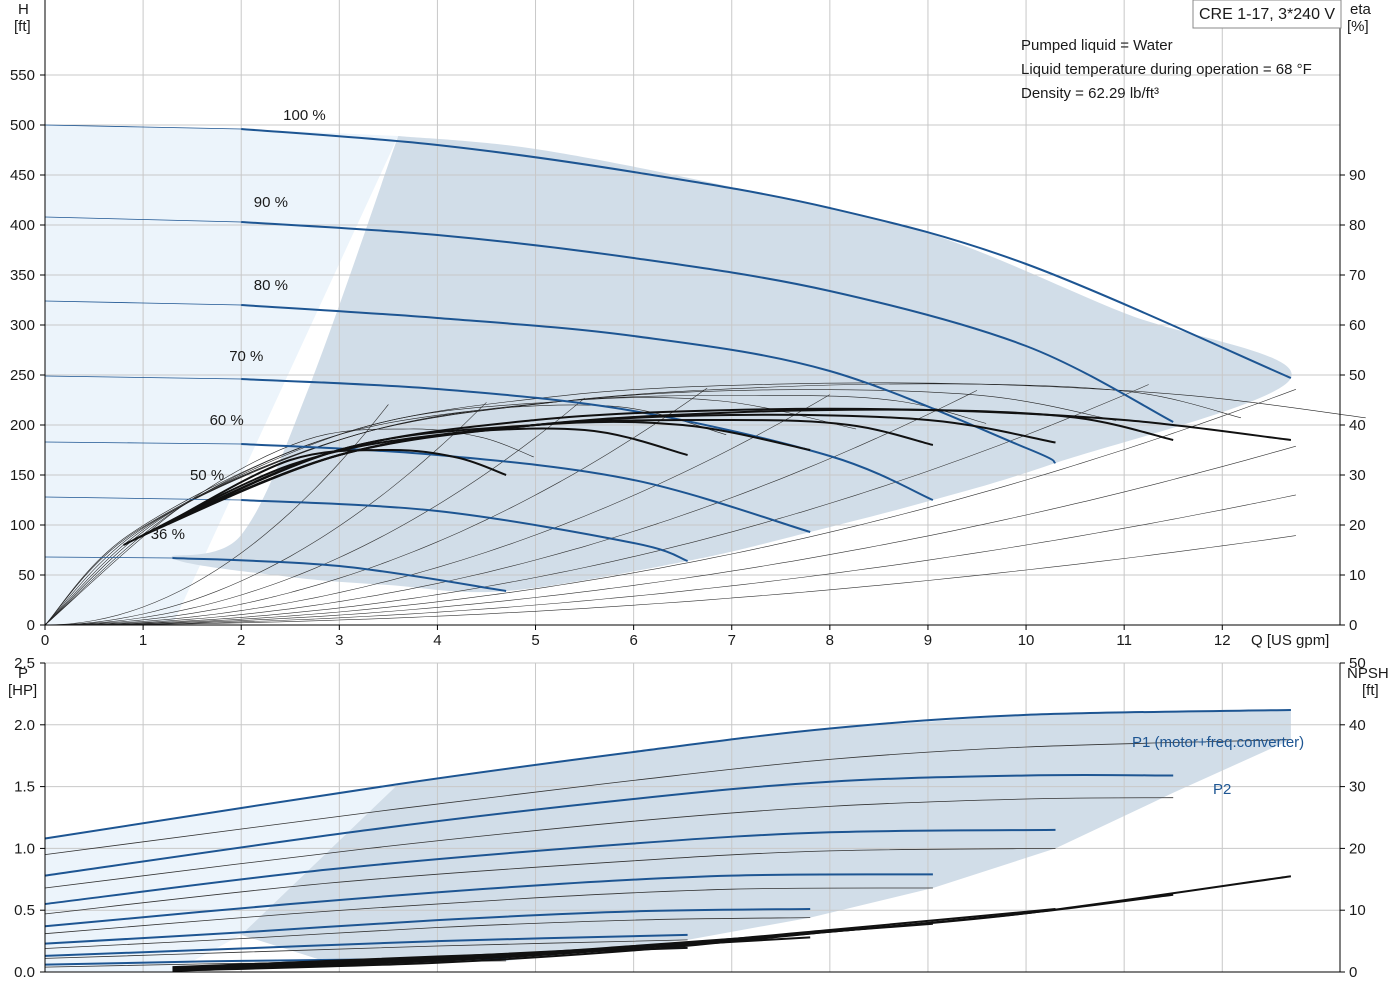  What do you see at coordinates (1357, 225) in the screenshot?
I see `eta-tick-label: 80` at bounding box center [1357, 225].